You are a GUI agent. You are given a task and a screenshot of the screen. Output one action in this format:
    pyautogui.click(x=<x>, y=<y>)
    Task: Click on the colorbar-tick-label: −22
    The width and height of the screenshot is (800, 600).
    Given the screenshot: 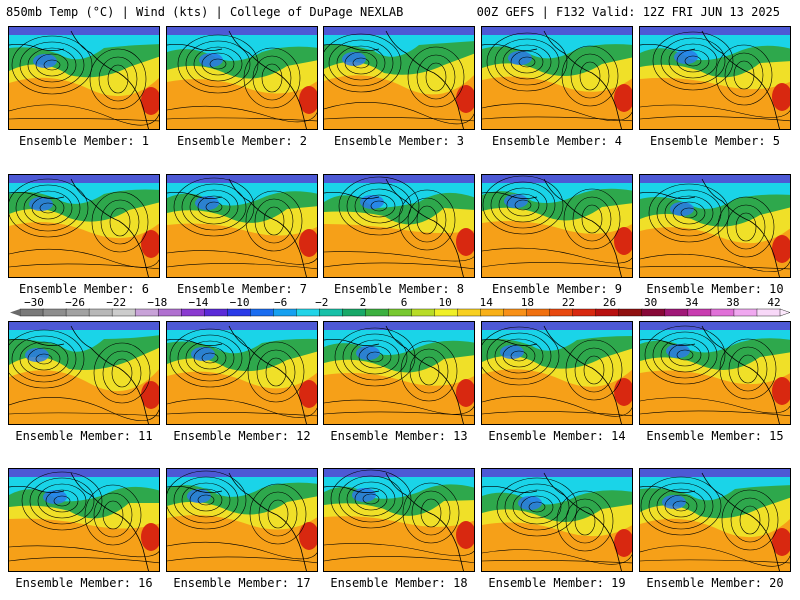 What is the action you would take?
    pyautogui.click(x=116, y=302)
    